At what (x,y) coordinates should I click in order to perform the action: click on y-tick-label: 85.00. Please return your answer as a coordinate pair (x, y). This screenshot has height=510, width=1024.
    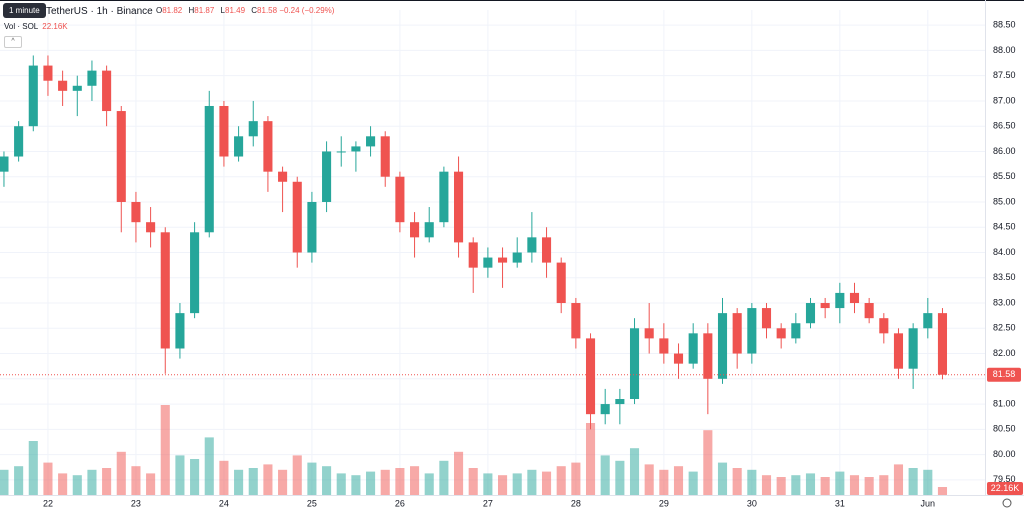
    Looking at the image, I should click on (1004, 201).